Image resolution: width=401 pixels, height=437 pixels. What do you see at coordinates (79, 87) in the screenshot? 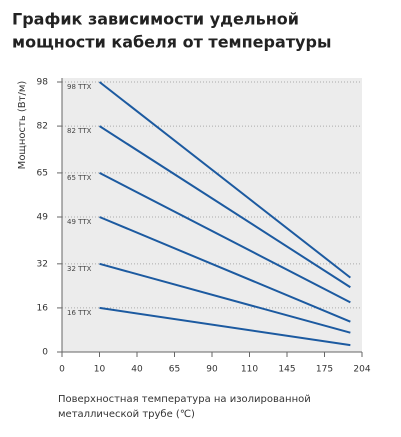
I see `series-label: 98 ТТХ` at bounding box center [79, 87].